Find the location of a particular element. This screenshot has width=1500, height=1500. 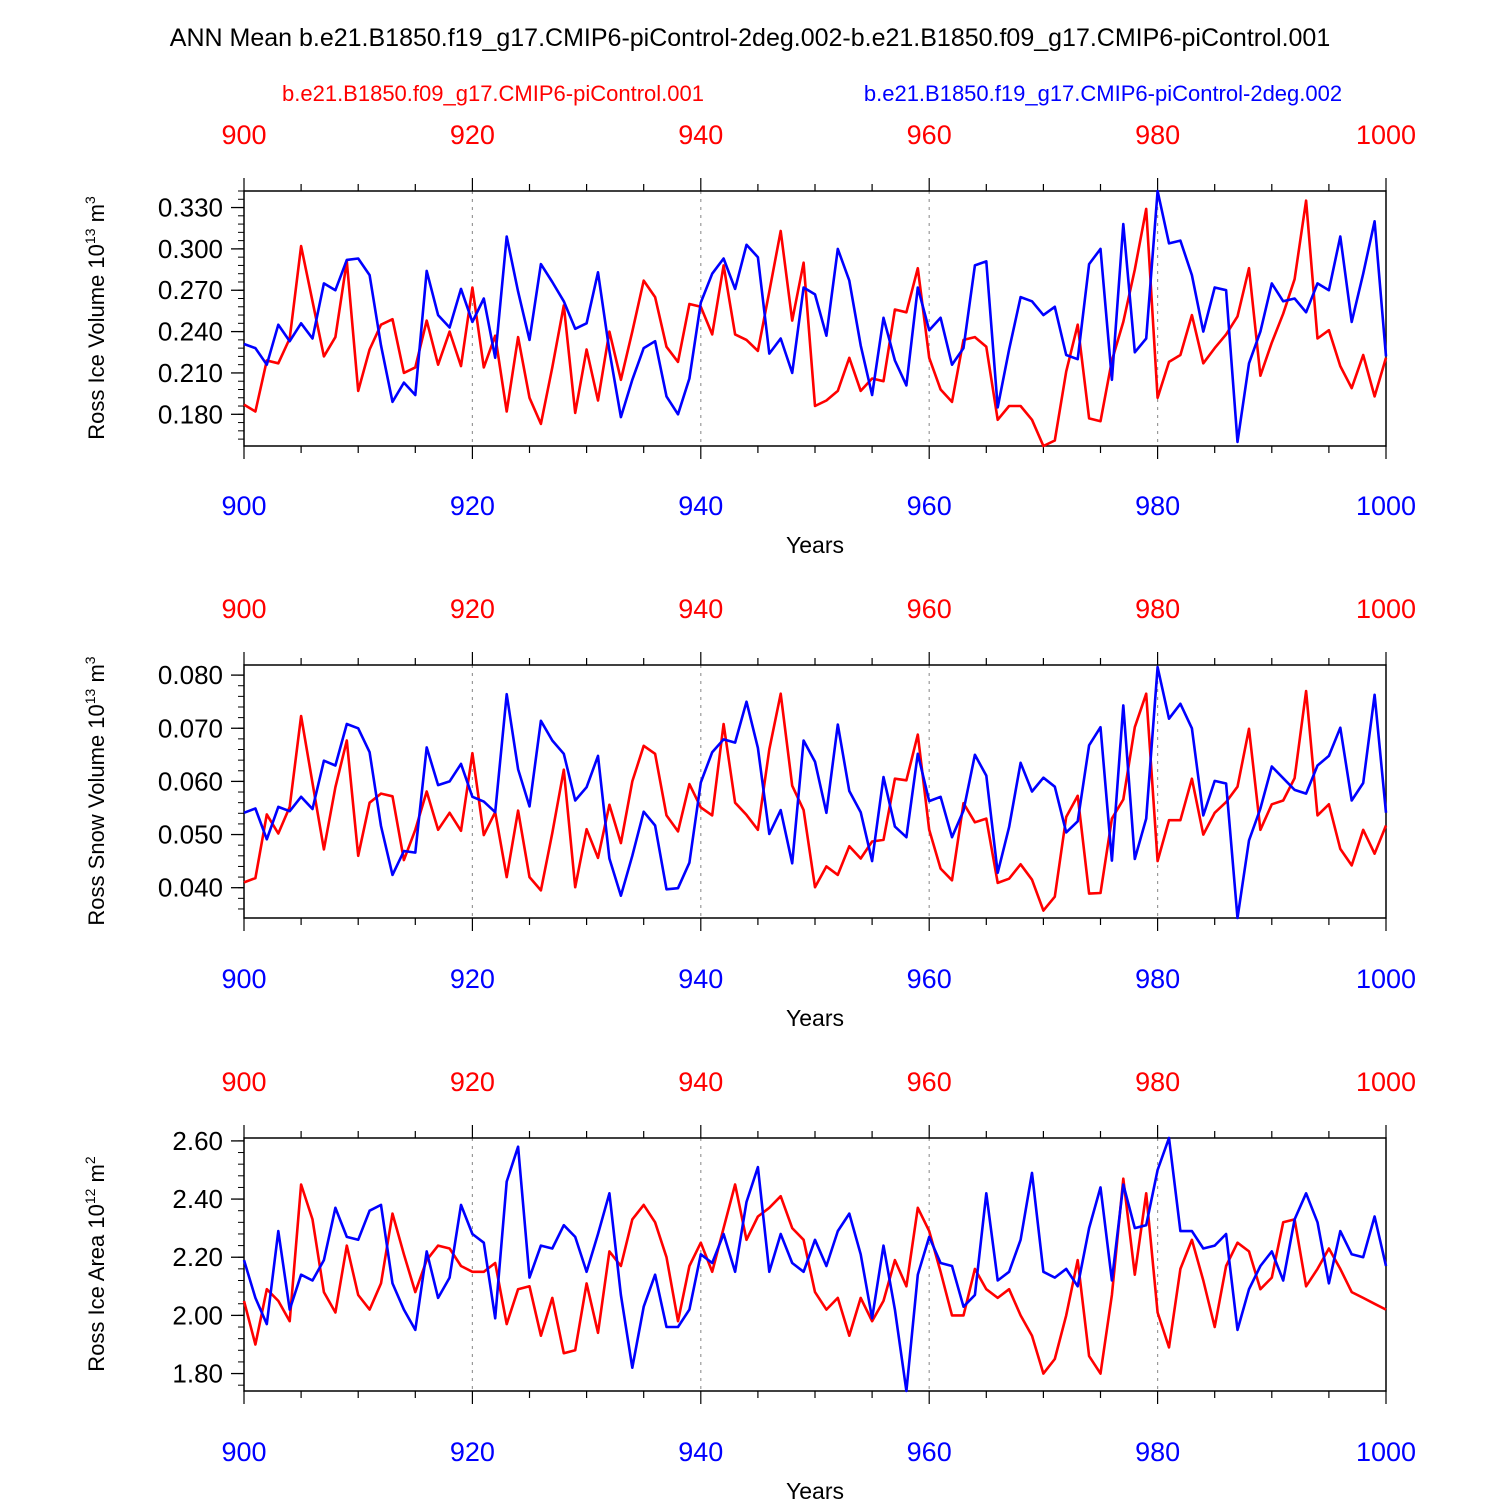

y-axis-title-main: Ross Snow Volume 10 is located at coordinates (96, 814).